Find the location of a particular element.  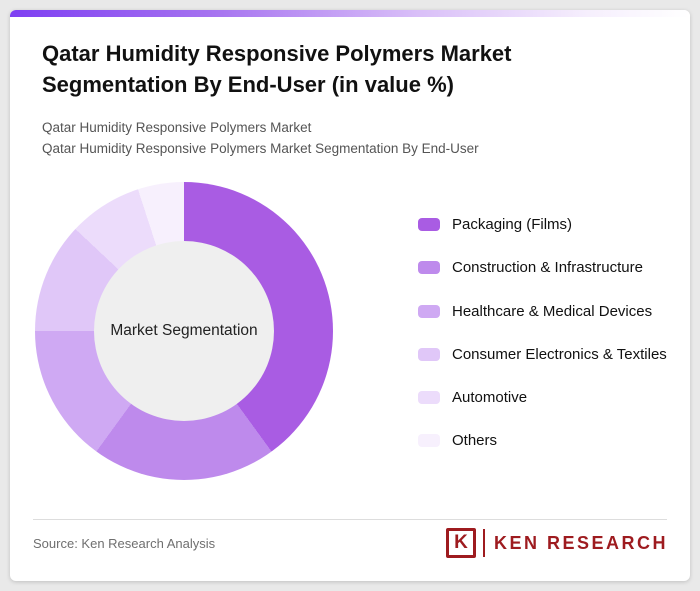

donut-center: Market Segmentation is located at coordinates (184, 331).